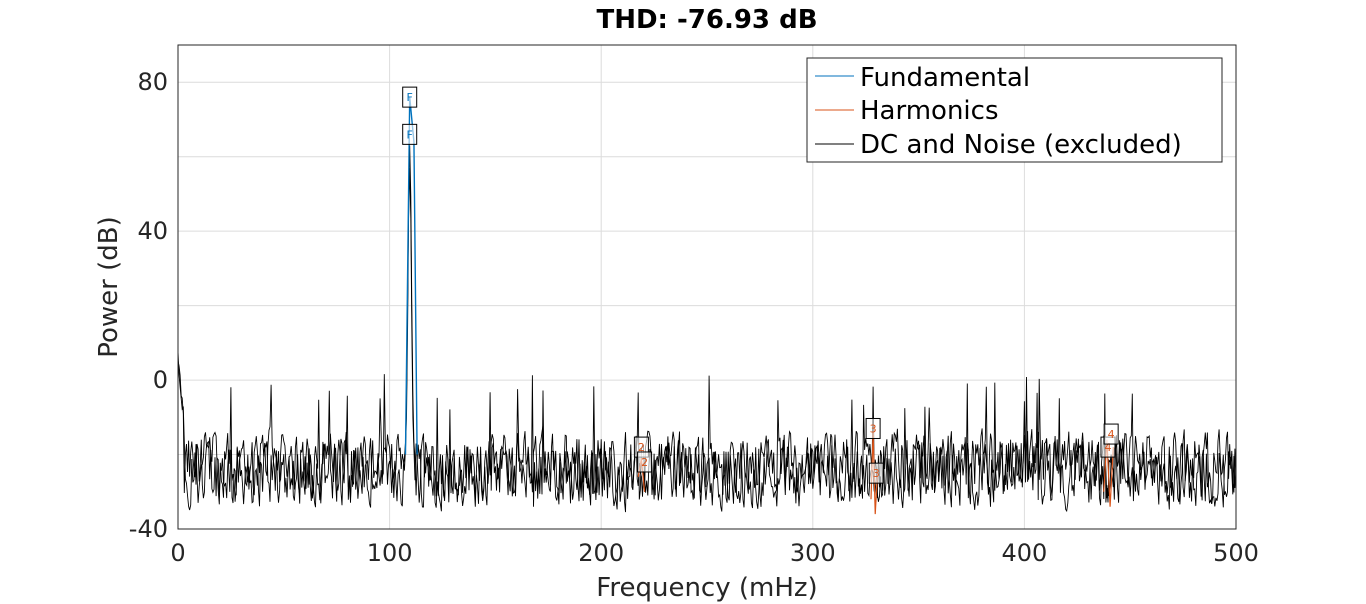 The height and width of the screenshot is (604, 1366). What do you see at coordinates (1021, 145) in the screenshot?
I see `legend-label-noise: DC and Noise (excluded)` at bounding box center [1021, 145].